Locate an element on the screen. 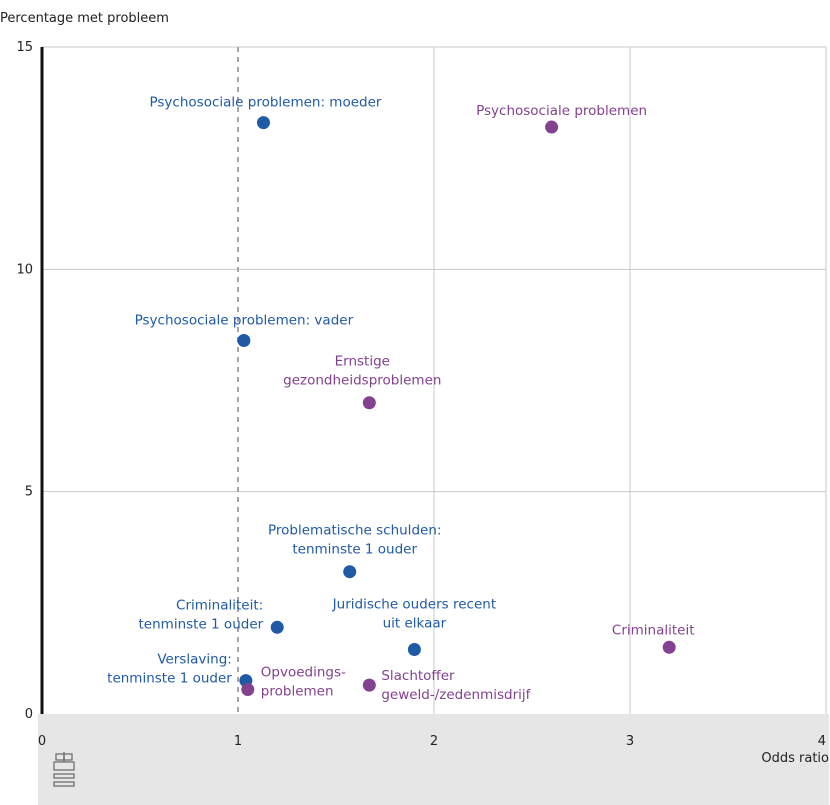  y-axis-title: Percentage met probleem is located at coordinates (84, 18).